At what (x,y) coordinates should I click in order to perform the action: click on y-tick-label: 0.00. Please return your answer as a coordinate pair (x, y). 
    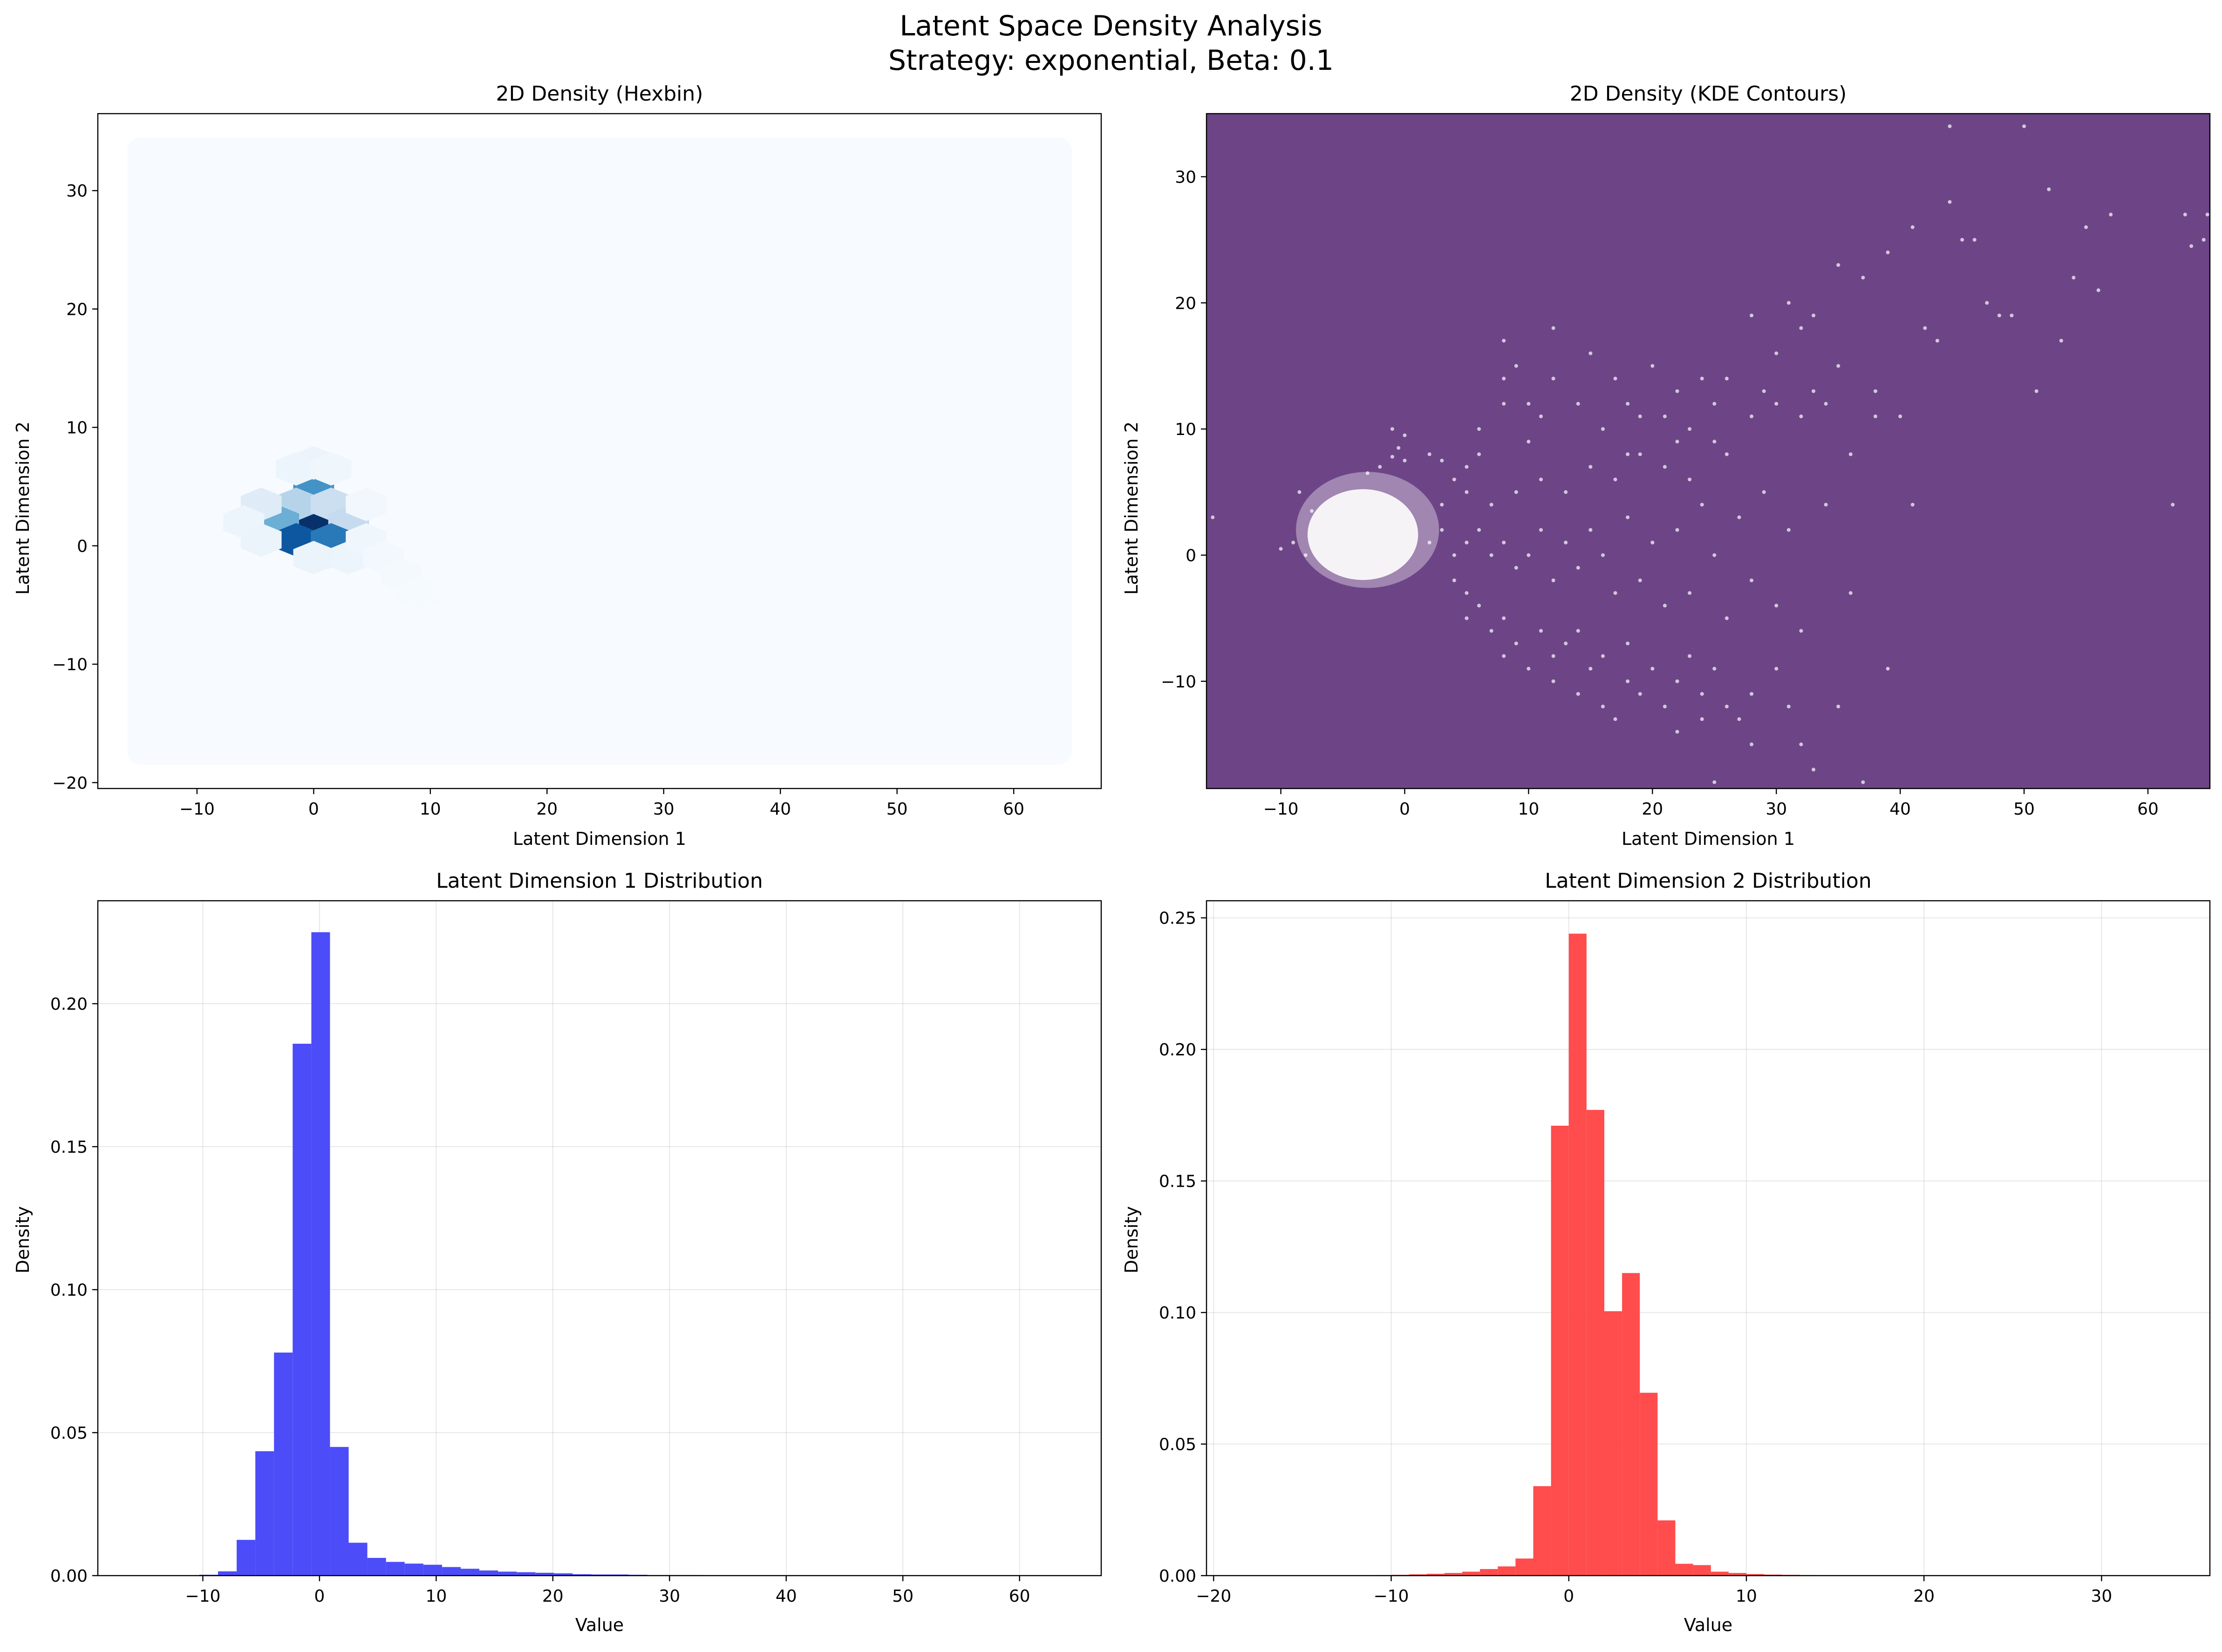
    Looking at the image, I should click on (69, 1577).